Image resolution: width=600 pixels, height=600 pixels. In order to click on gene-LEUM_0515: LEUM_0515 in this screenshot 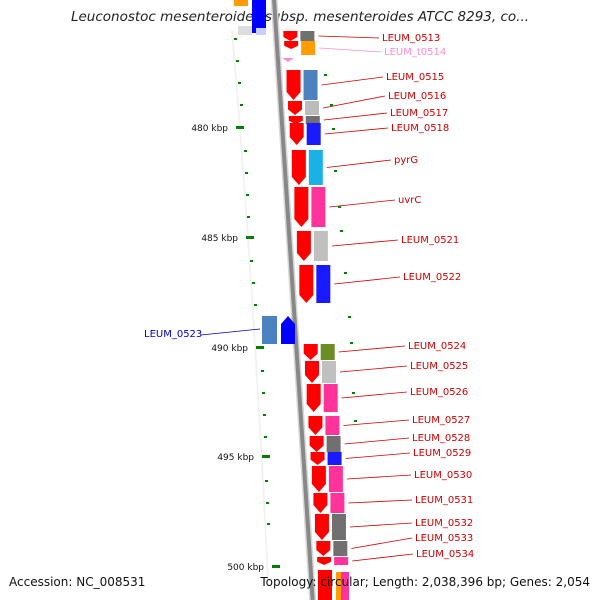, I will do `click(365, 85)`.